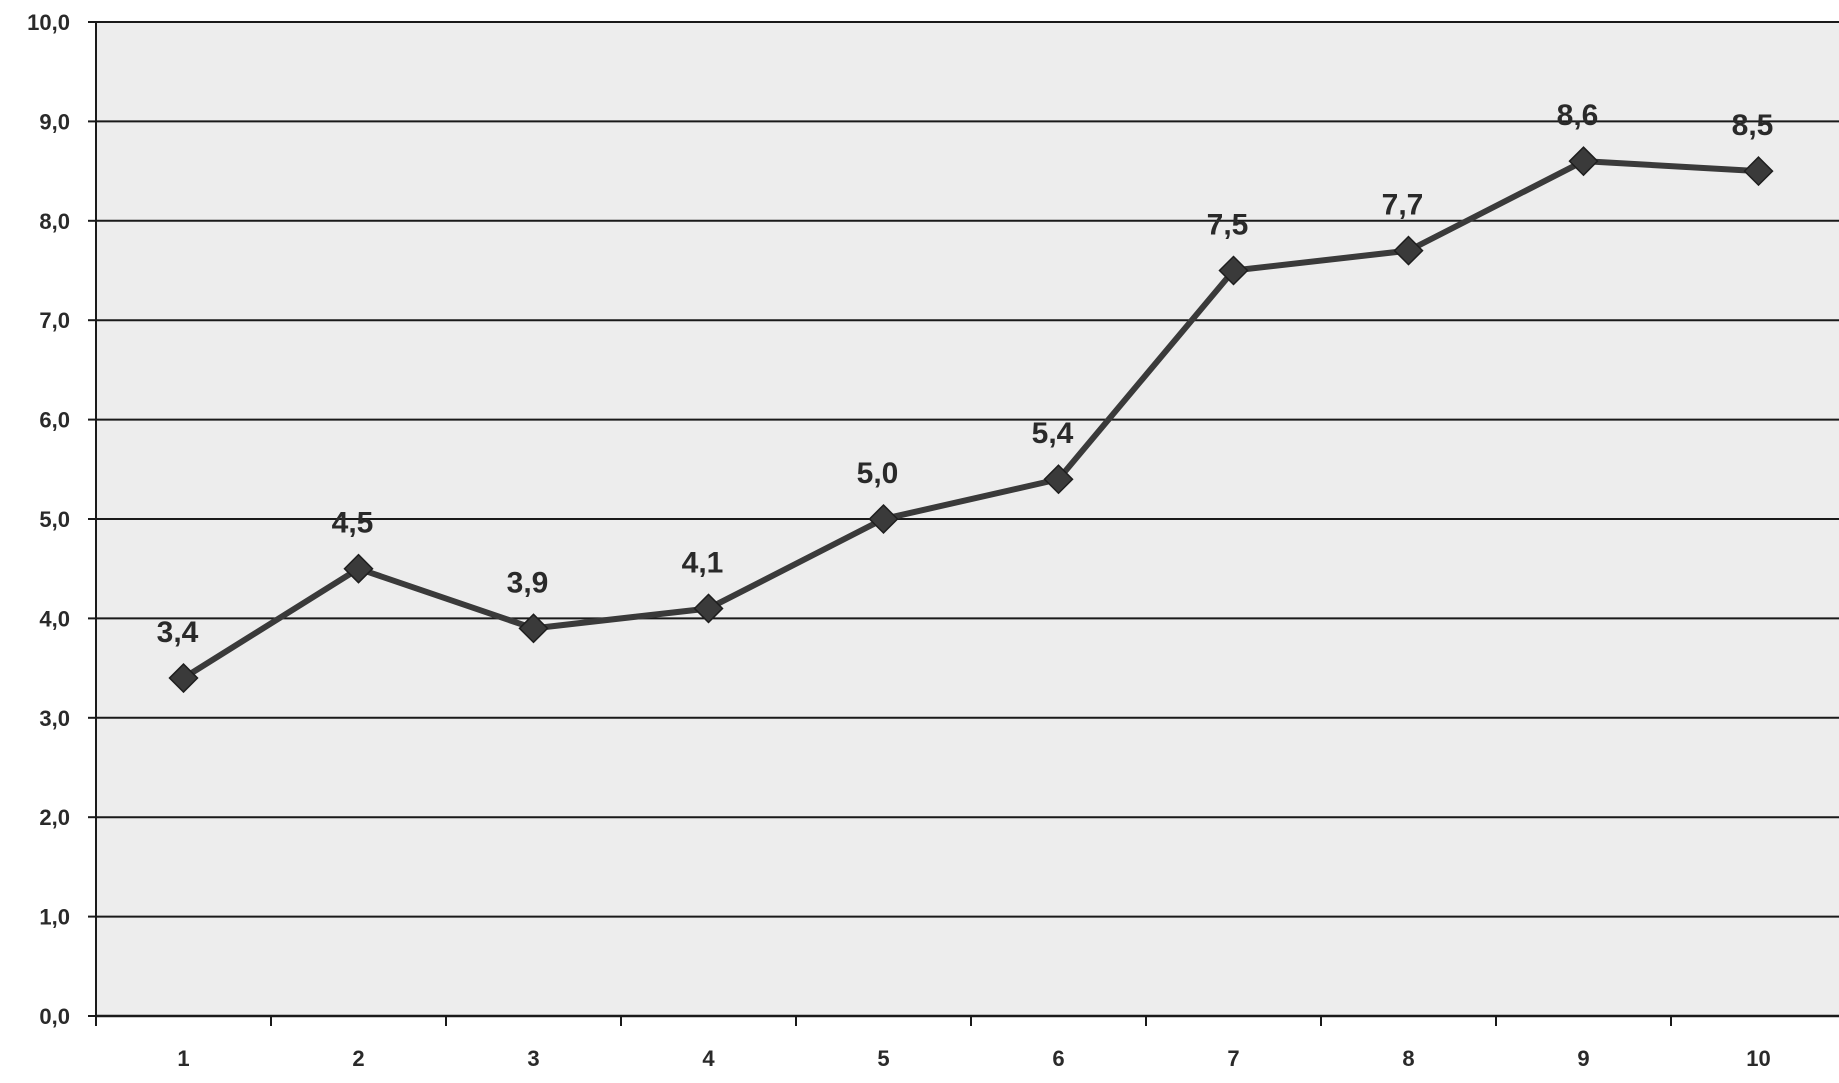 The width and height of the screenshot is (1839, 1083). What do you see at coordinates (1403, 205) in the screenshot?
I see `data-label: 7,7` at bounding box center [1403, 205].